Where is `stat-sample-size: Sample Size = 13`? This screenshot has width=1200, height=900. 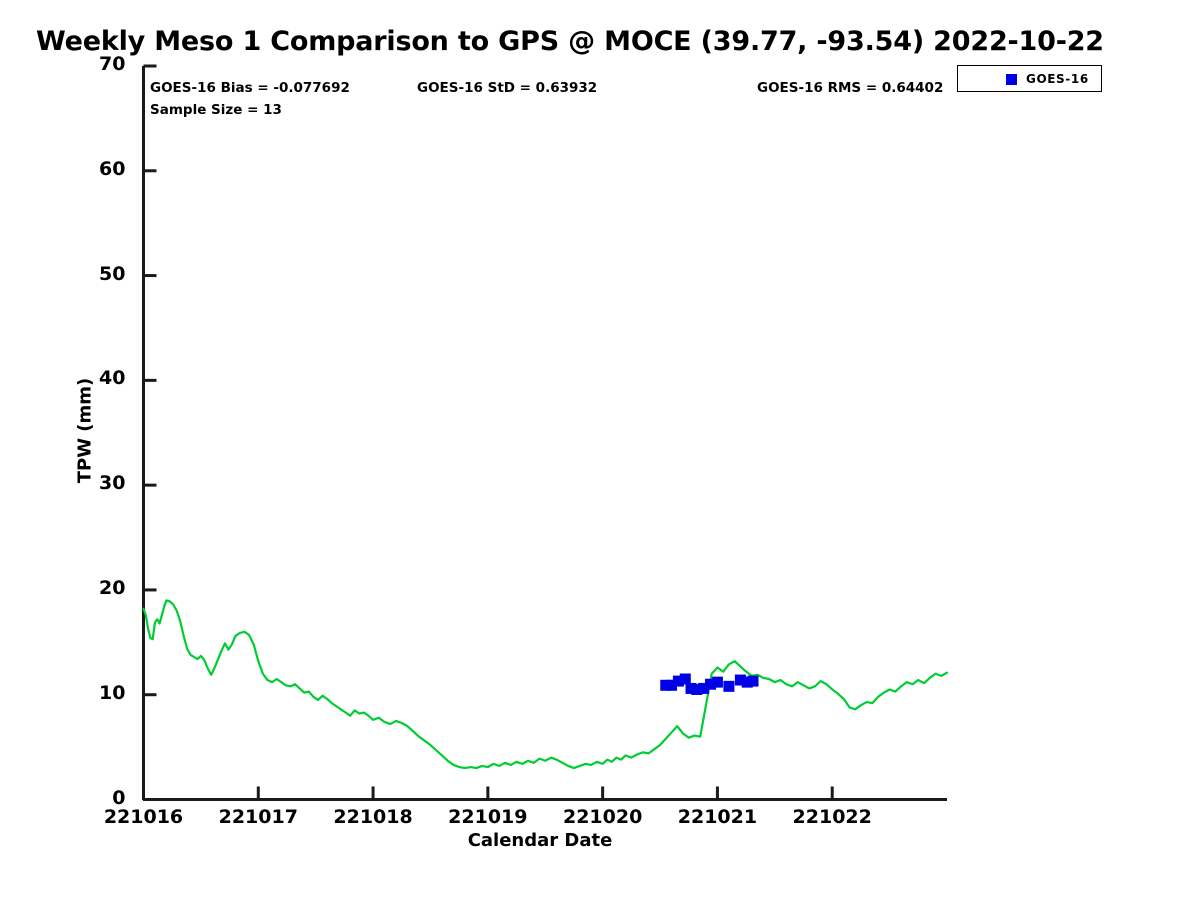 stat-sample-size: Sample Size = 13 is located at coordinates (216, 110).